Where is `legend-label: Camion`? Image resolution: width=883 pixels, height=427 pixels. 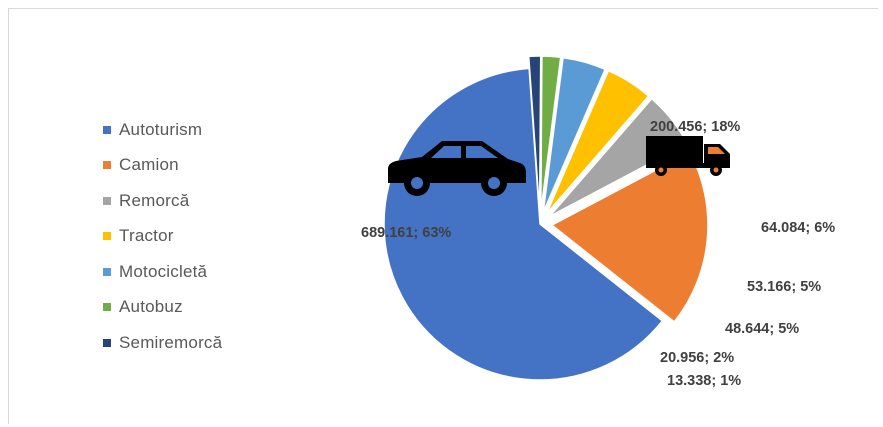
legend-label: Camion is located at coordinates (149, 165).